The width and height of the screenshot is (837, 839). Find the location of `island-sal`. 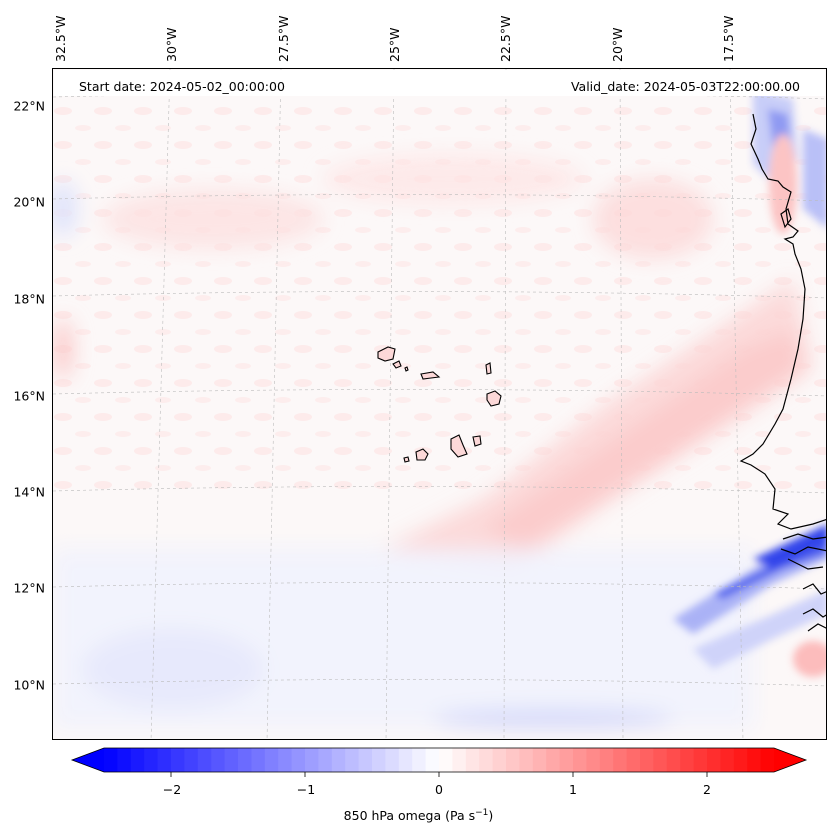

island-sal is located at coordinates (488, 368).